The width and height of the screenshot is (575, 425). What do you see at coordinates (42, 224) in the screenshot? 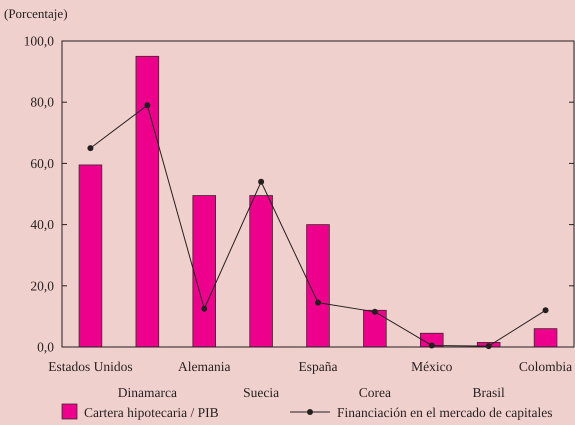
I see `y-tick-label: 40,0` at bounding box center [42, 224].